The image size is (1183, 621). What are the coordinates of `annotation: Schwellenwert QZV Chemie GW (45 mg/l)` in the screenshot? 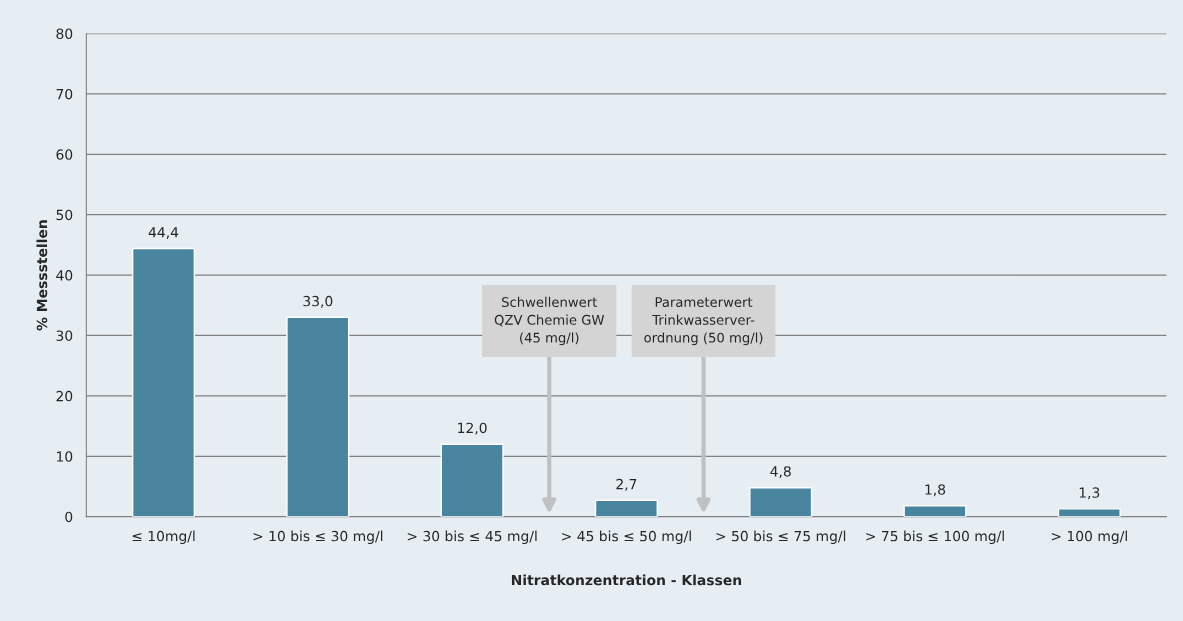 It's located at (549, 321).